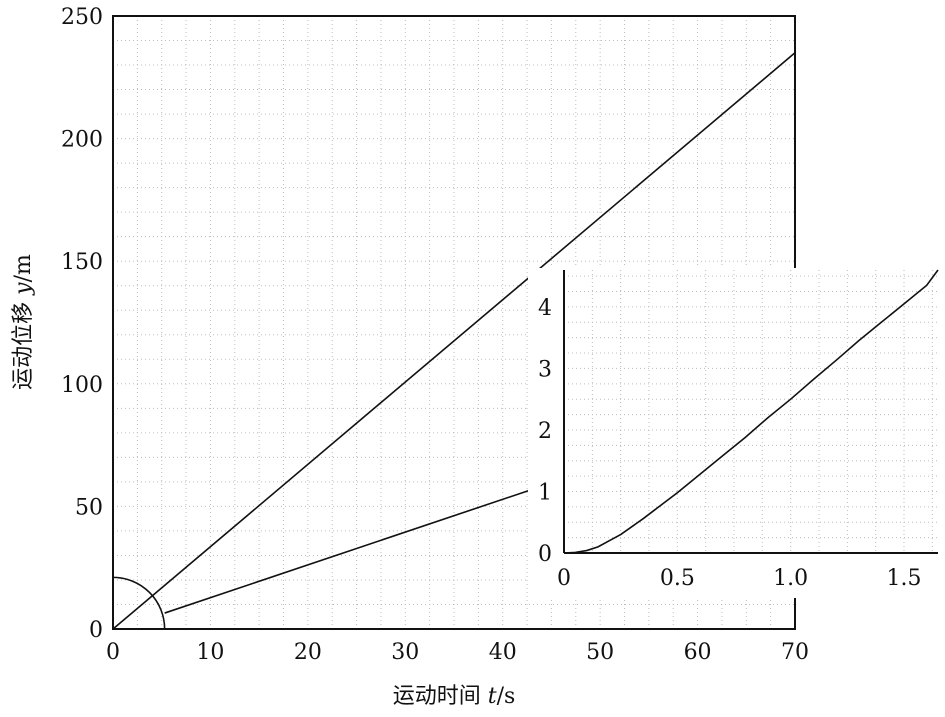 The image size is (945, 717). Describe the element at coordinates (308, 652) in the screenshot. I see `x-tick-label: 20` at that location.